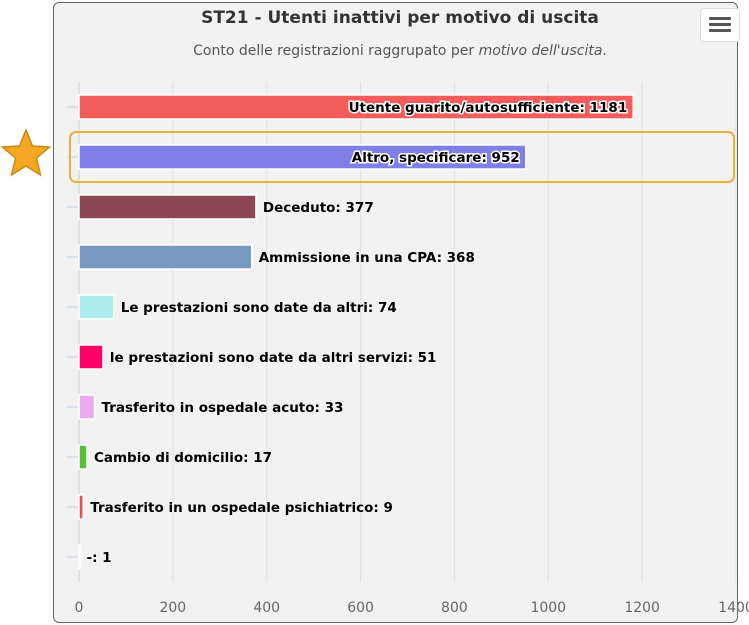  What do you see at coordinates (98, 558) in the screenshot?
I see `bar-data-label: -: 1` at bounding box center [98, 558].